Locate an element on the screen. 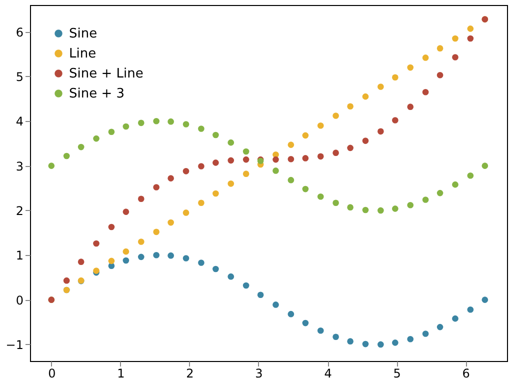  y-tick-label: −1 is located at coordinates (15, 345).